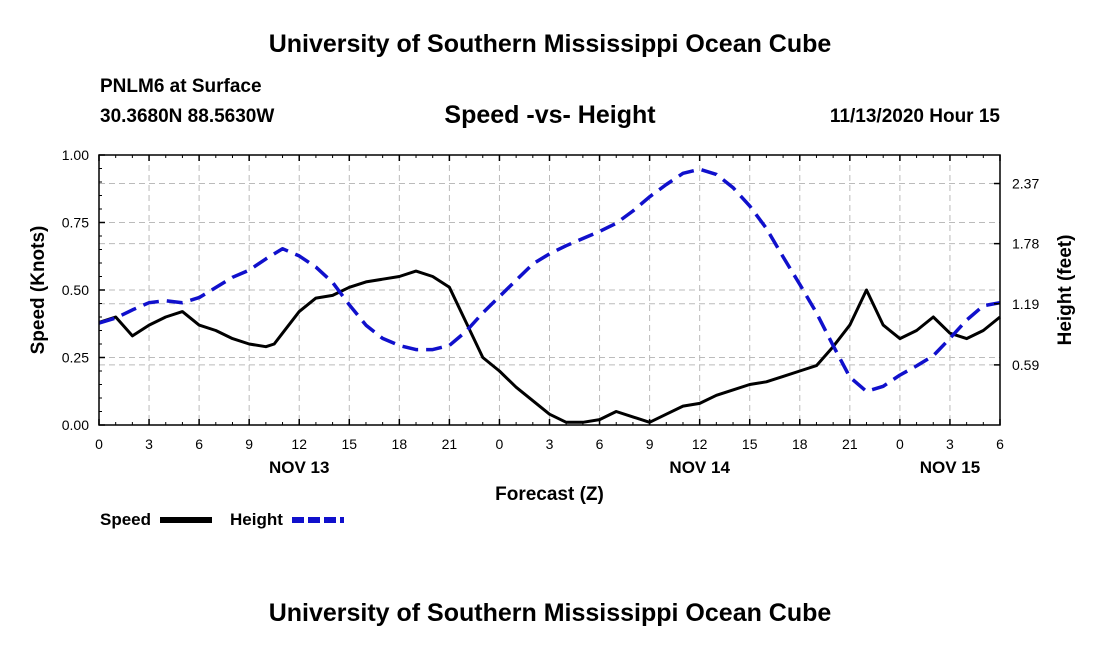  What do you see at coordinates (75, 290) in the screenshot?
I see `y-tick-label: 0.50` at bounding box center [75, 290].